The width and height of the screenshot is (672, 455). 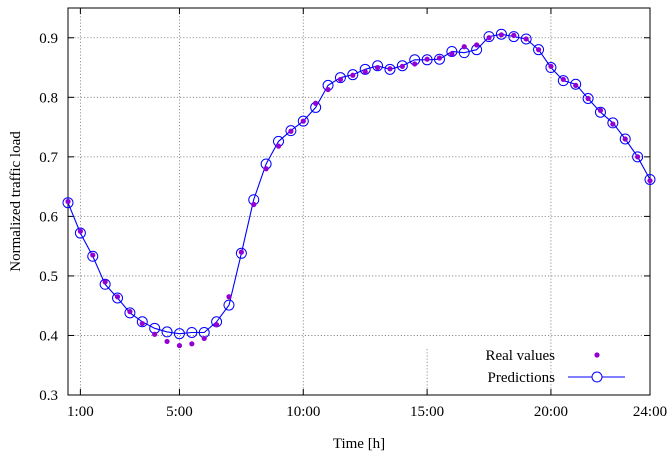 What do you see at coordinates (650, 412) in the screenshot?
I see `x-tick-label: 24:00` at bounding box center [650, 412].